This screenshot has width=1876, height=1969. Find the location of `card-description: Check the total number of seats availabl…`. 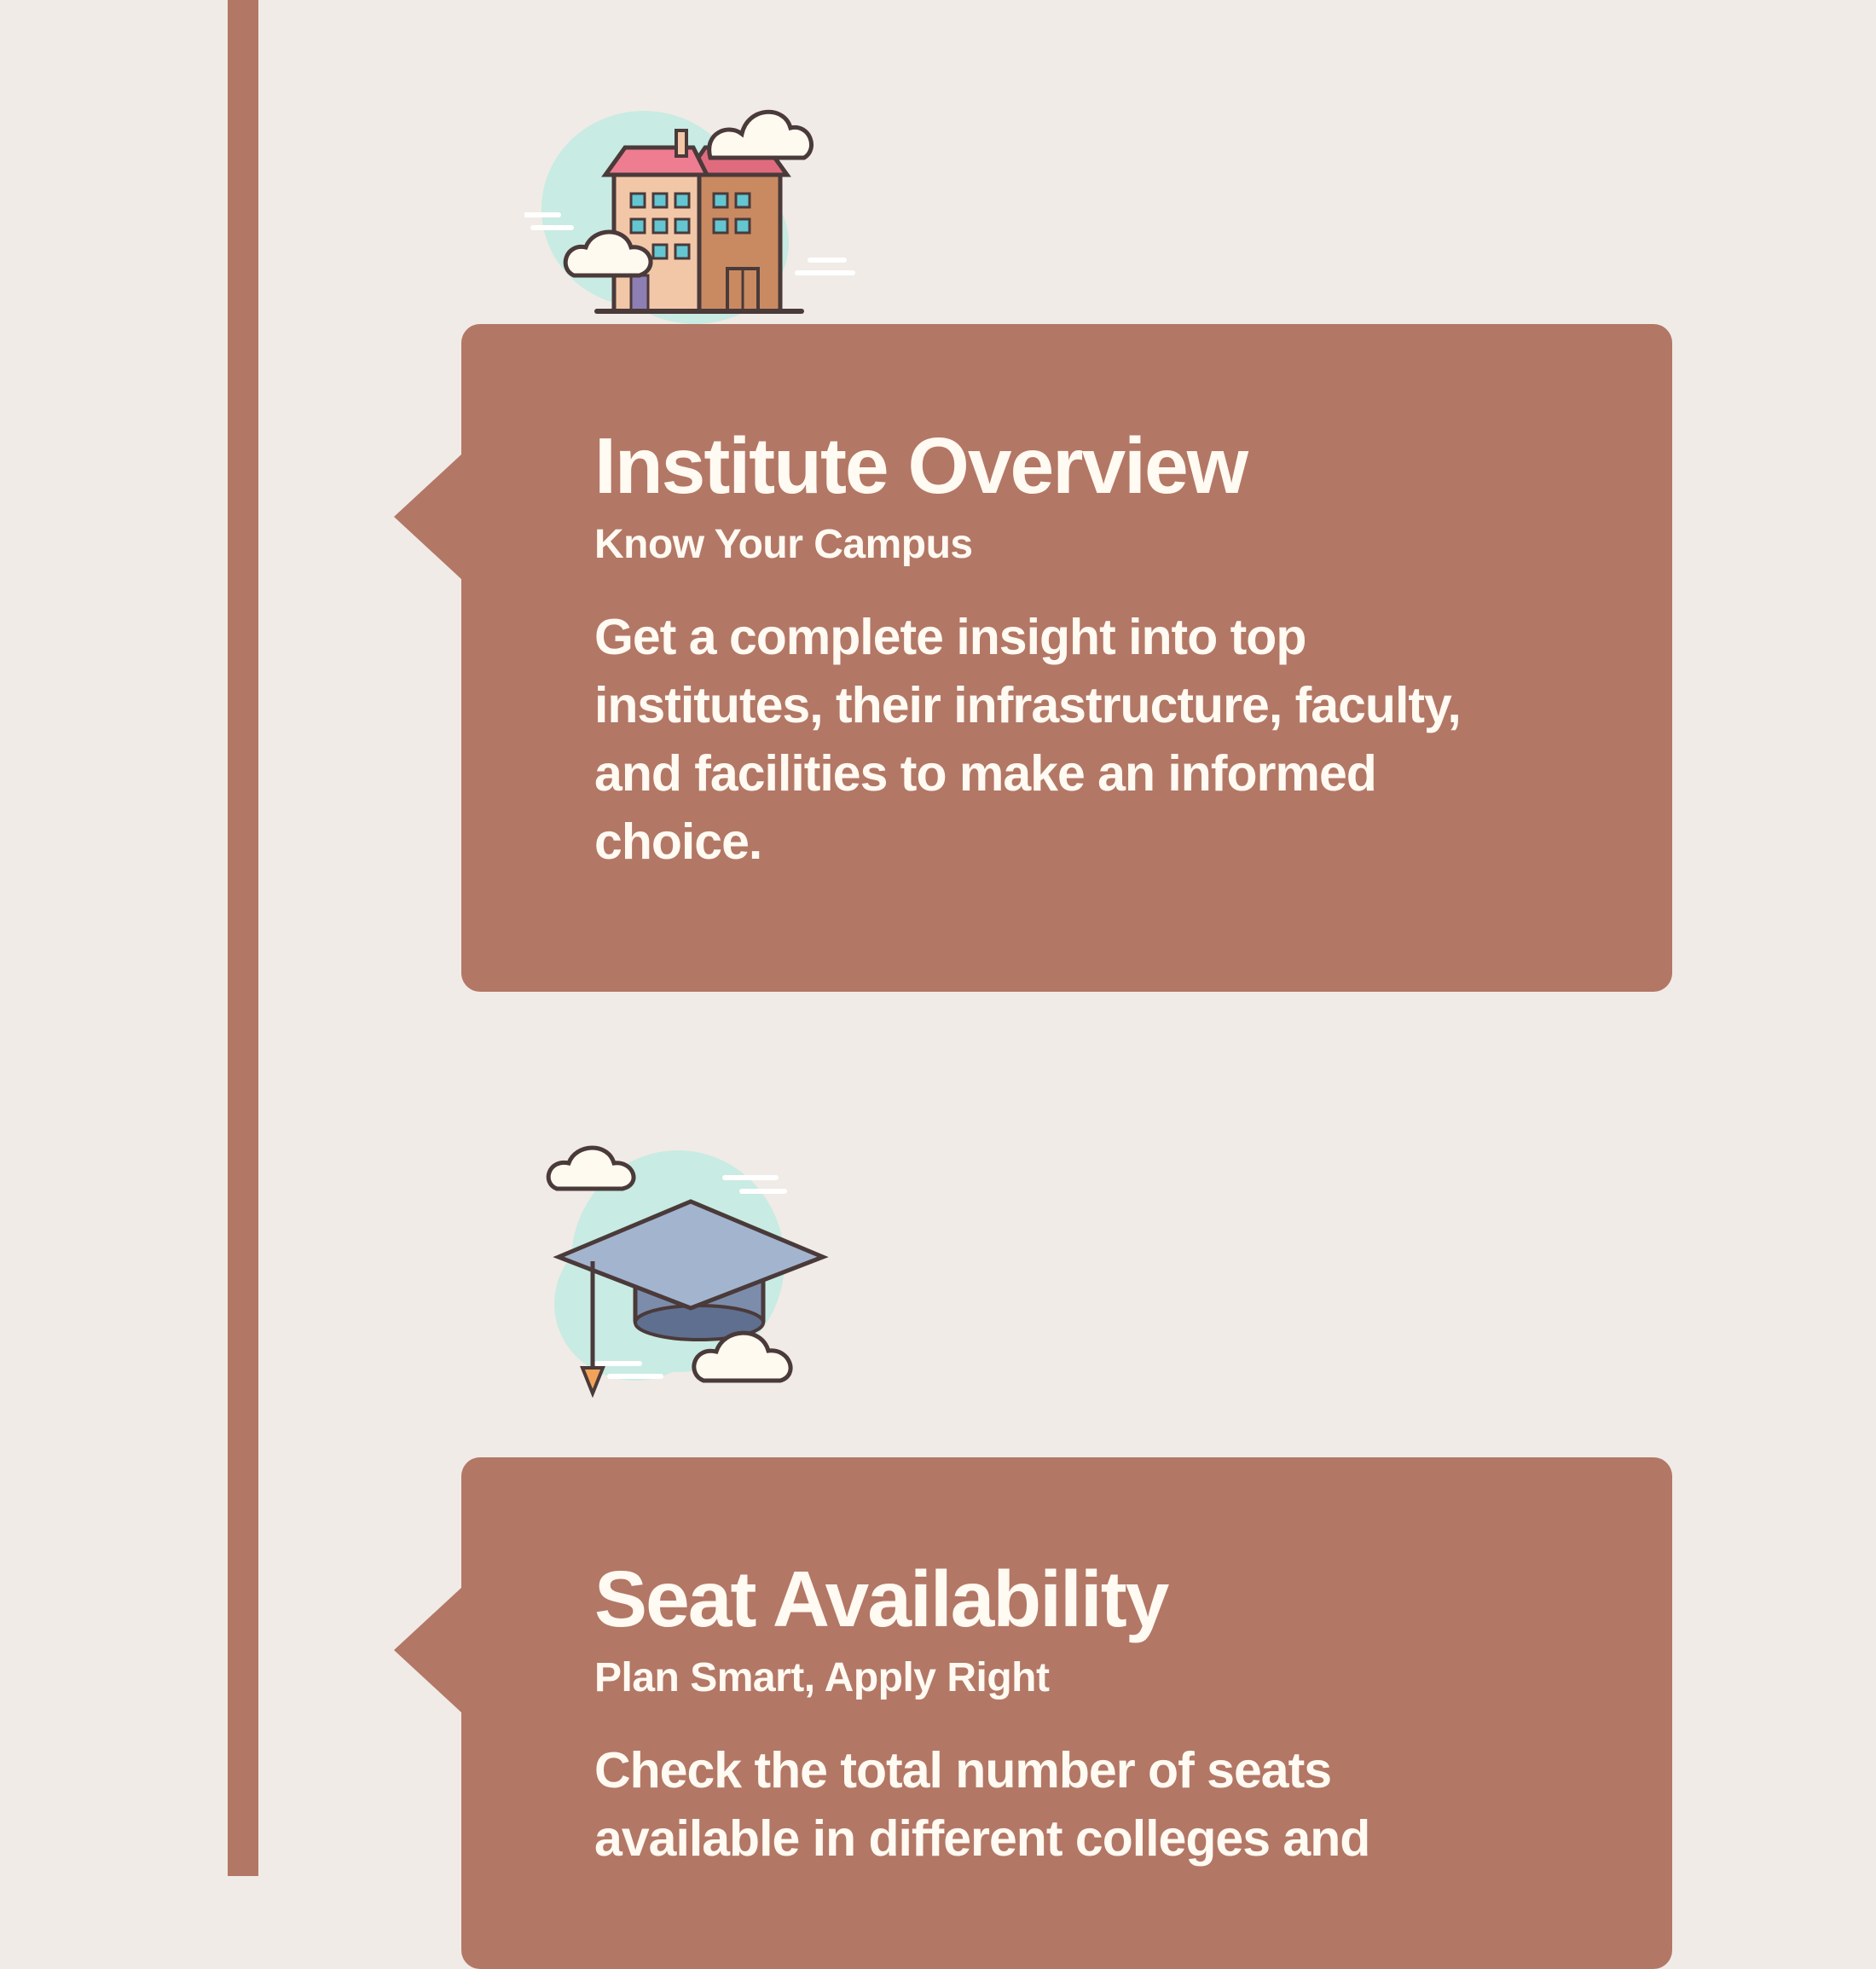

card-description: Check the total number of seats availabl… is located at coordinates (982, 1805).